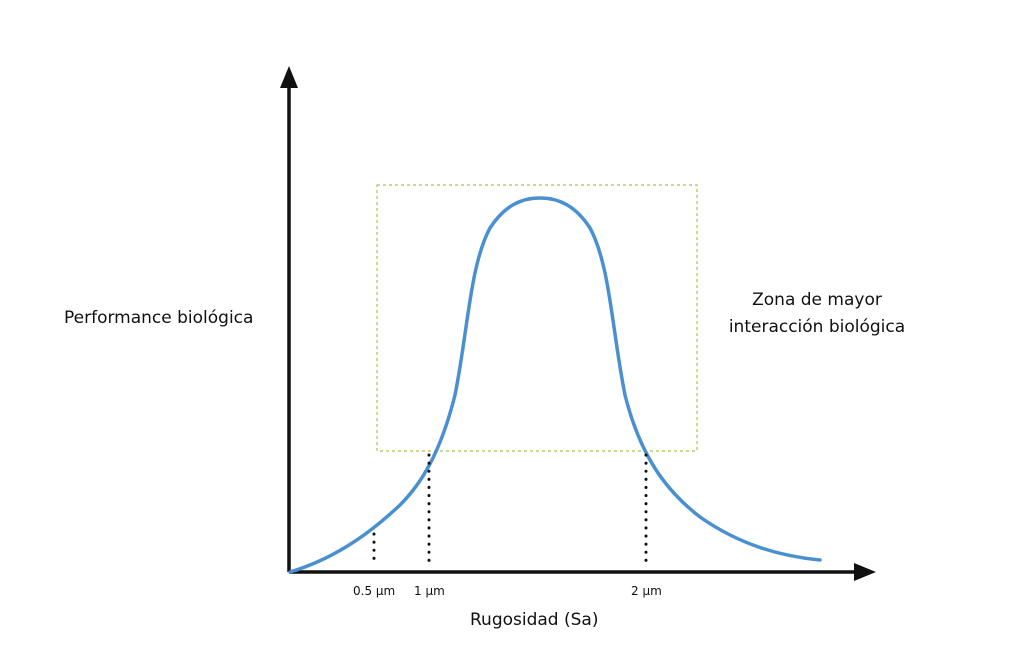 Image resolution: width=1024 pixels, height=656 pixels. I want to click on interaction-zone-box, so click(537, 318).